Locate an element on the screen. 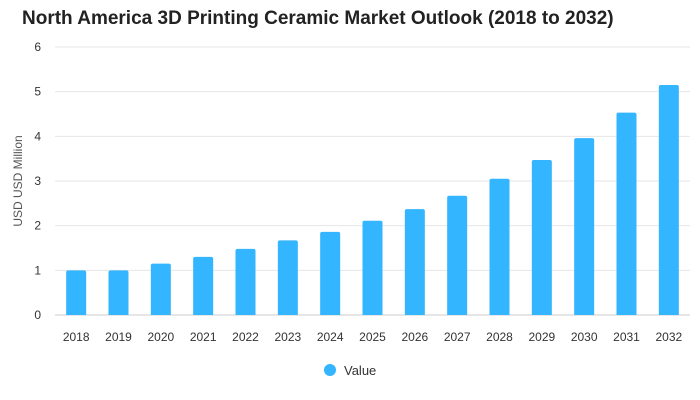  x-tick-label: 2026 is located at coordinates (414, 337).